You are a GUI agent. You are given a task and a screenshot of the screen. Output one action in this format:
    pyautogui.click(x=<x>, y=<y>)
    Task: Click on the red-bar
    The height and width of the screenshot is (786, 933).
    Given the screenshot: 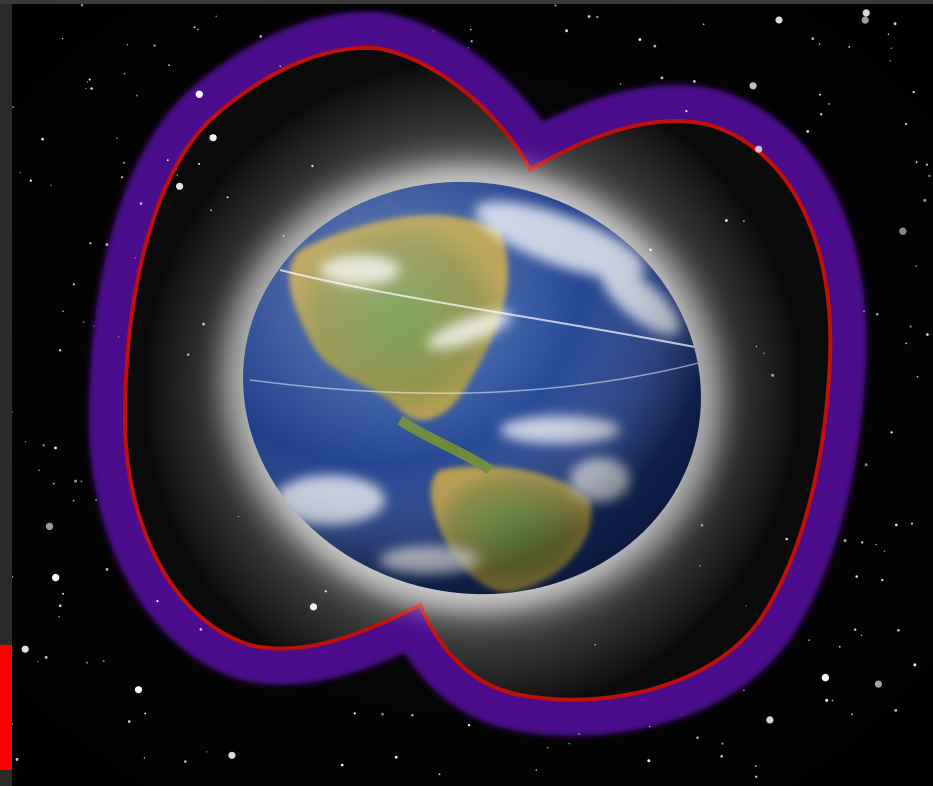 What is the action you would take?
    pyautogui.click(x=6, y=707)
    